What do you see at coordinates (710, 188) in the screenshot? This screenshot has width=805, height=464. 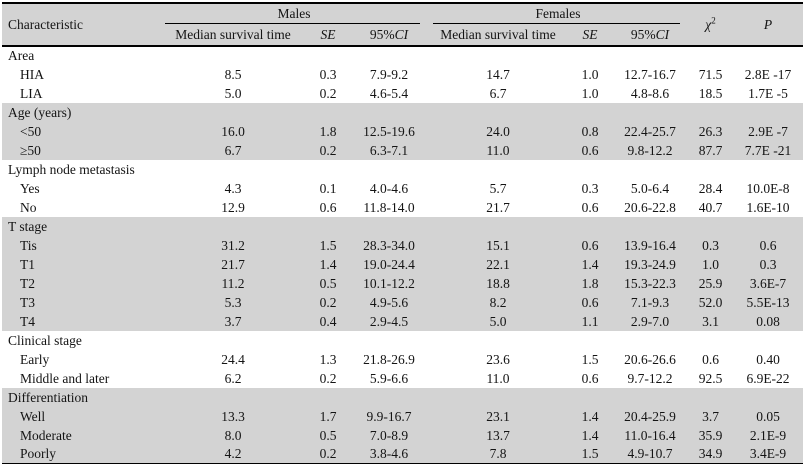 I see `chi-square-cell: 28.4` at bounding box center [710, 188].